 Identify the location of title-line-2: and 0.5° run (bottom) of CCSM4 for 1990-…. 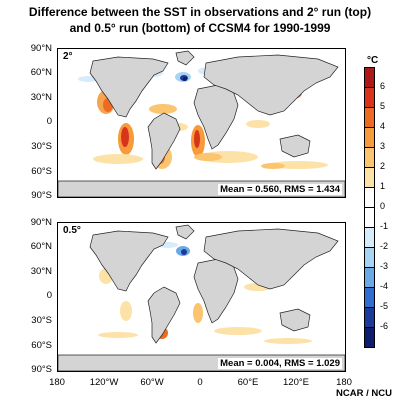
(200, 28).